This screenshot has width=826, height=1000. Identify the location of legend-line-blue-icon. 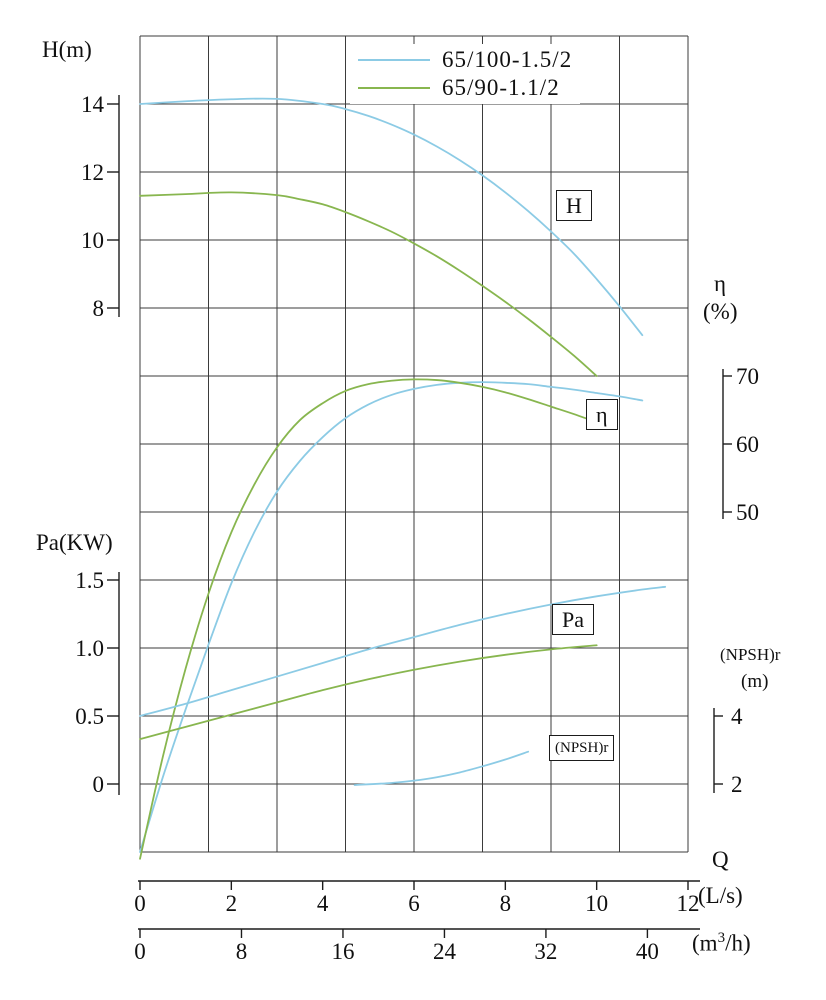
(394, 60).